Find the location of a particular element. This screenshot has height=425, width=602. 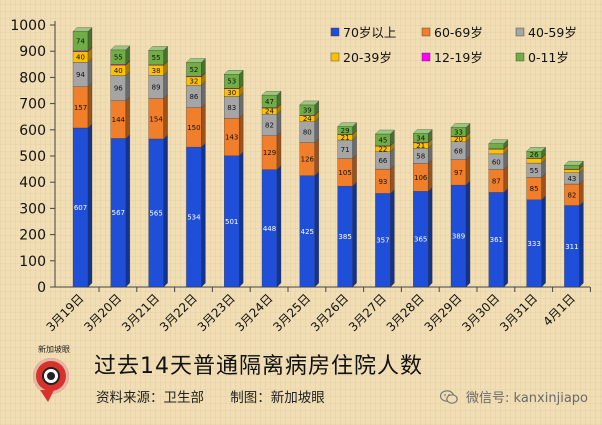

data-label: 39 is located at coordinates (307, 111).